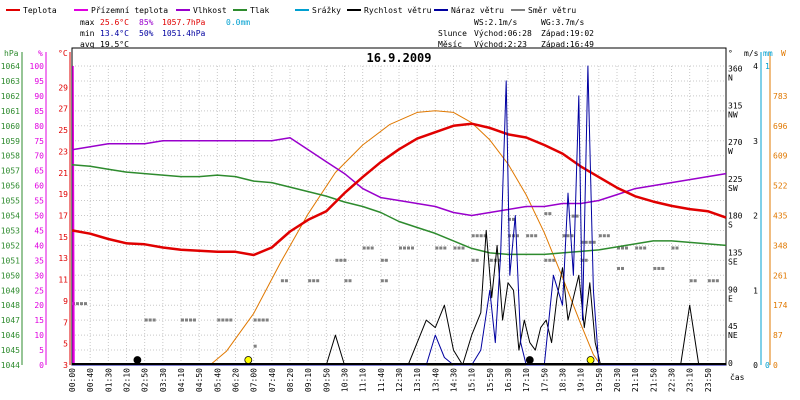 The width and height of the screenshot is (800, 400). Describe the element at coordinates (10, 111) in the screenshot. I see `hpa-tick-label: 1061` at that location.